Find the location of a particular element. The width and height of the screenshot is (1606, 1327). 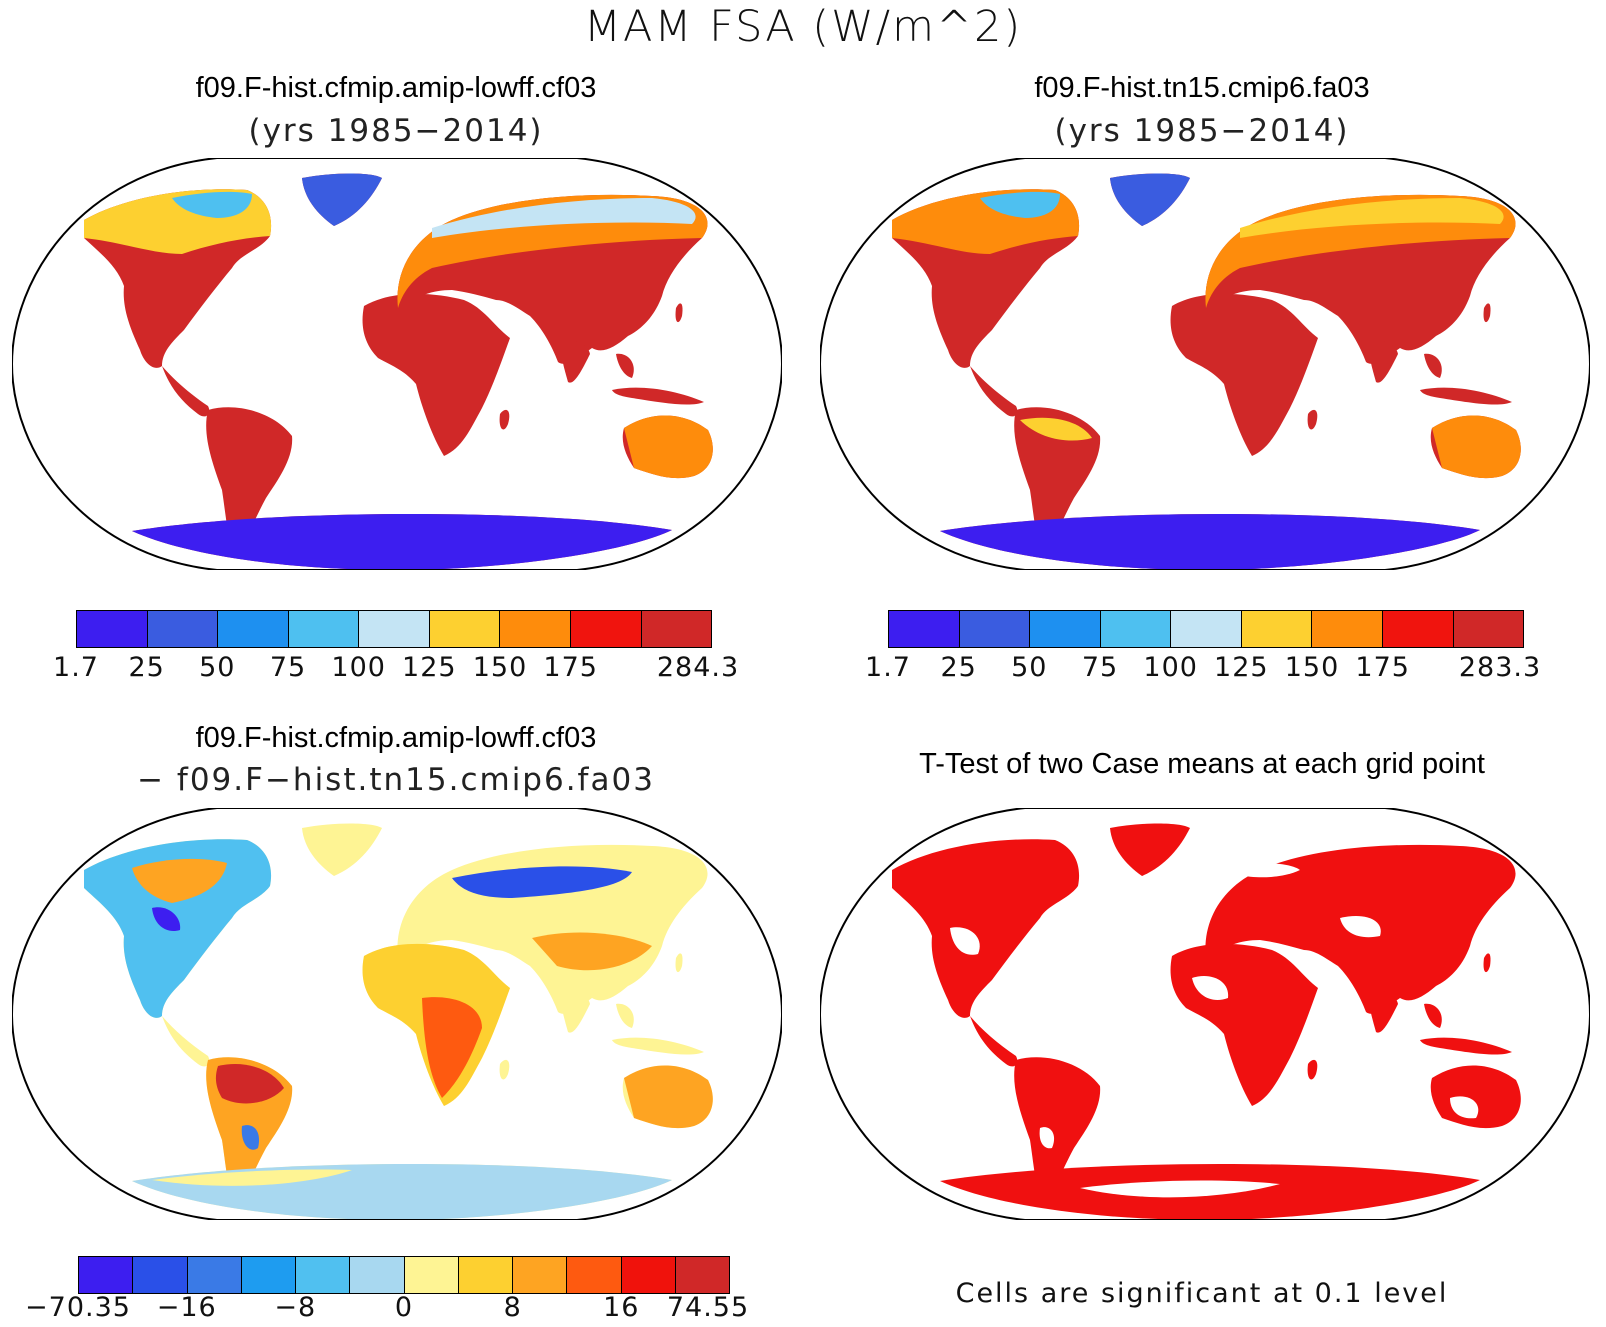

colorbar-label: −8 is located at coordinates (295, 1307).